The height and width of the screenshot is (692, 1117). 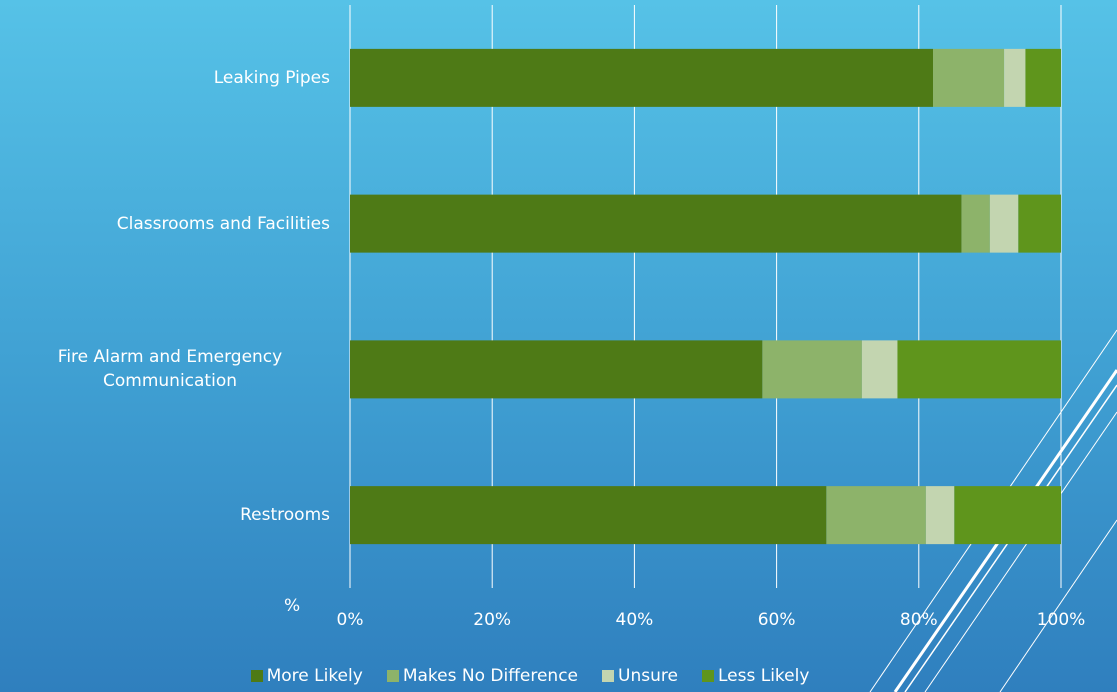 What do you see at coordinates (314, 676) in the screenshot?
I see `legend-label: More Likely` at bounding box center [314, 676].